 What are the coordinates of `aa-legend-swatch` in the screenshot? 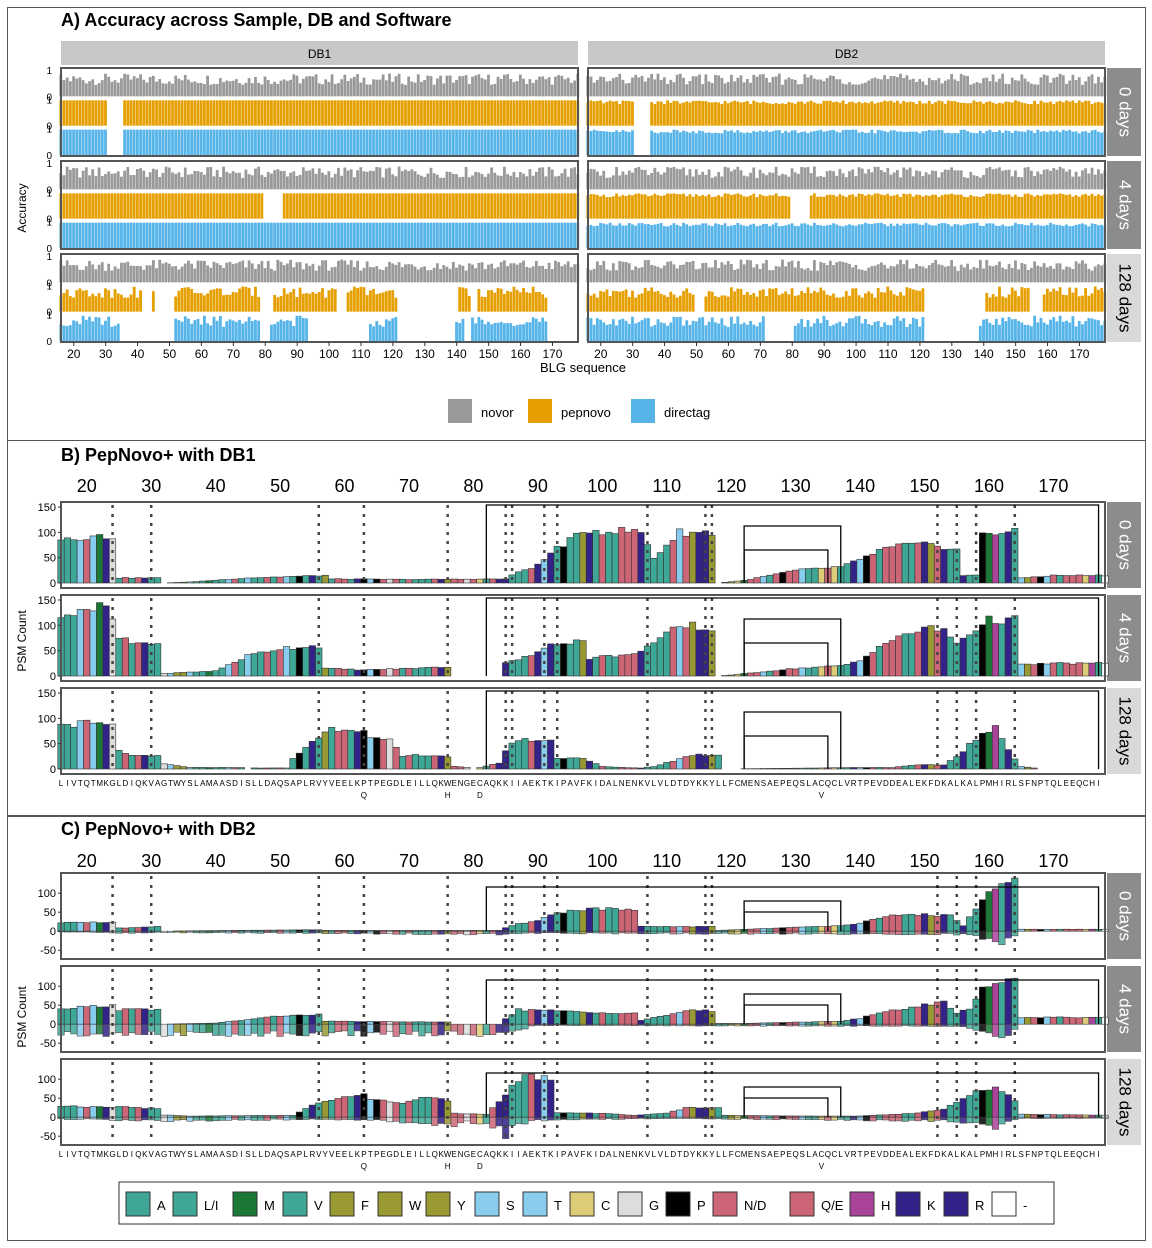 It's located at (438, 1204).